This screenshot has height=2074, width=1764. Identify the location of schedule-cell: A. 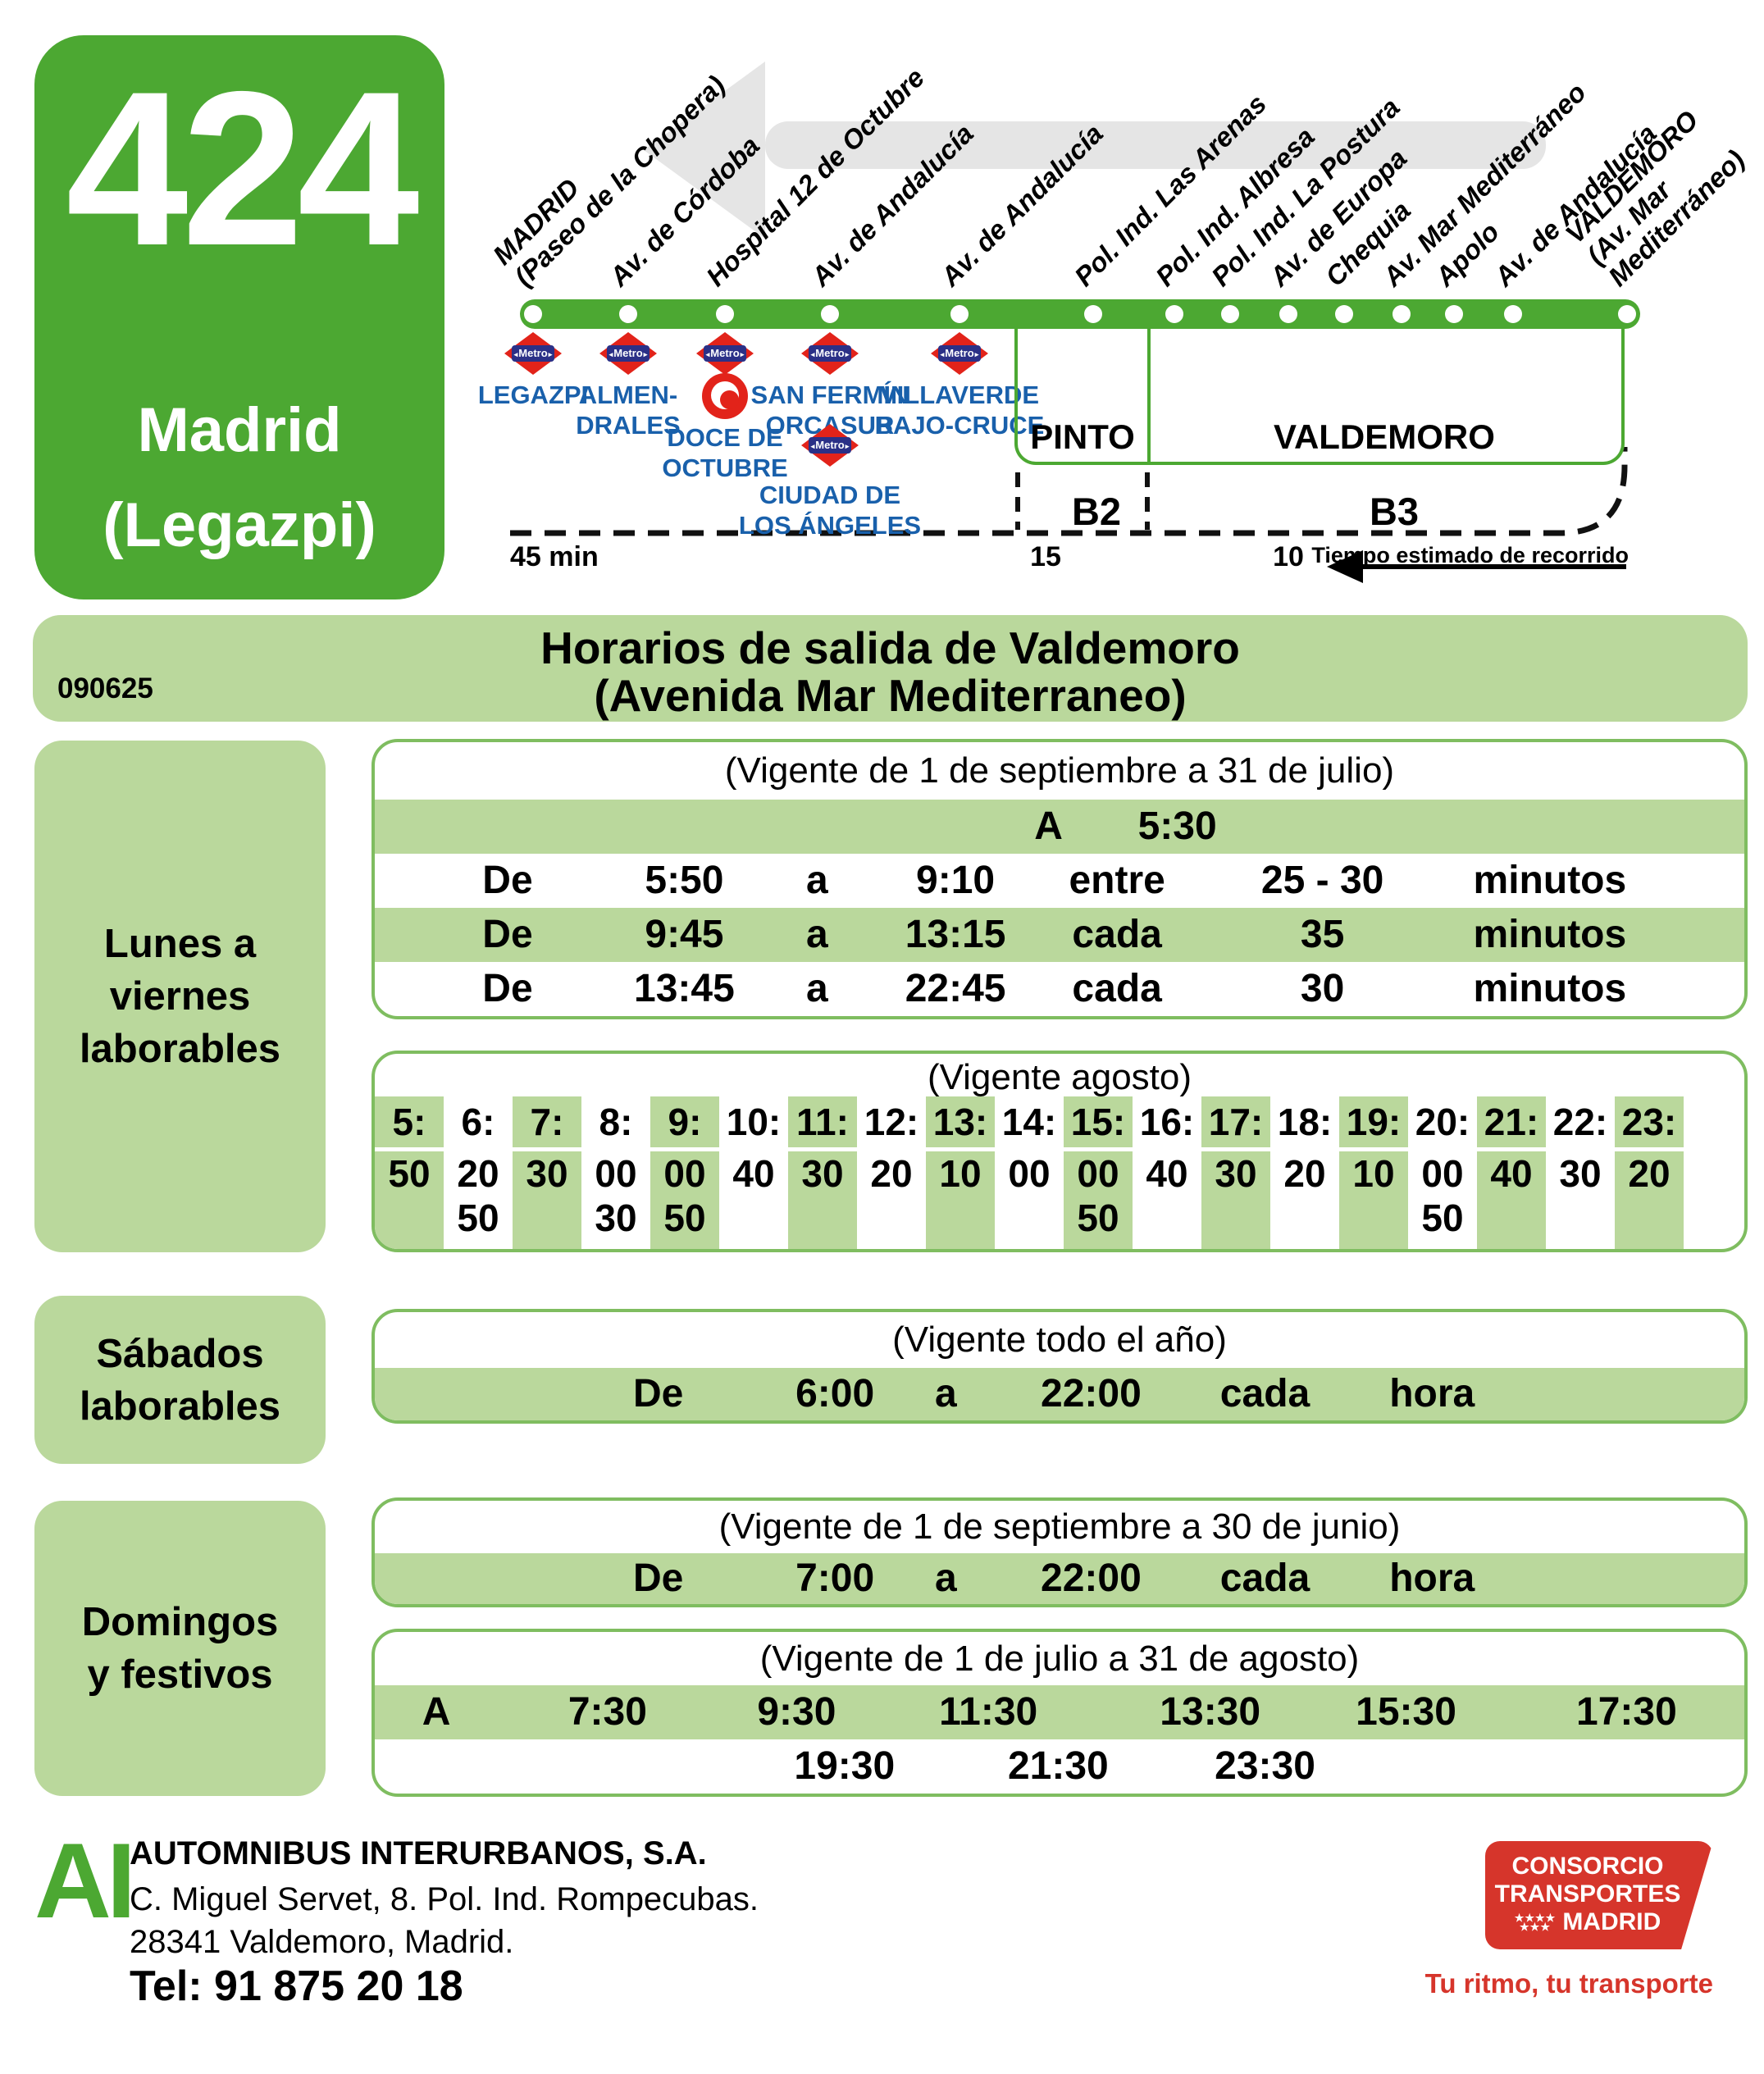
(1048, 826).